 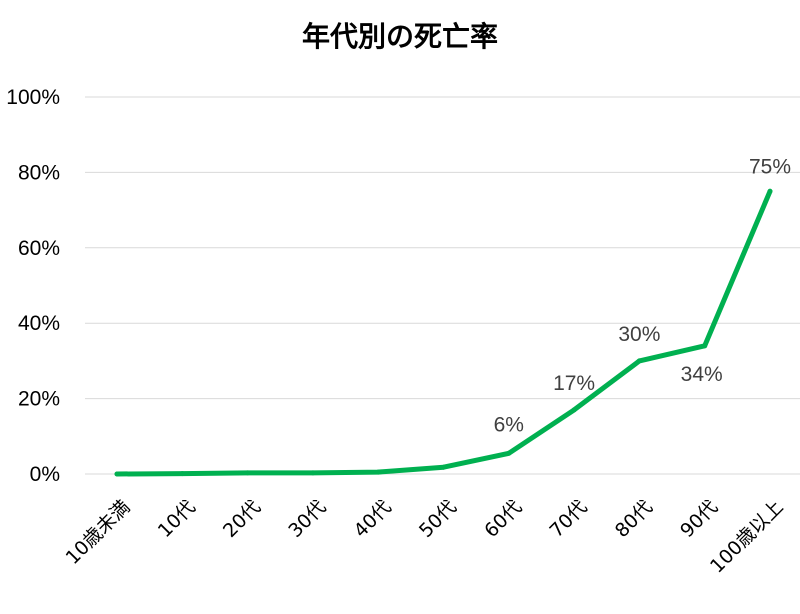 I want to click on x-category-label: 10歳未満, so click(x=98, y=532).